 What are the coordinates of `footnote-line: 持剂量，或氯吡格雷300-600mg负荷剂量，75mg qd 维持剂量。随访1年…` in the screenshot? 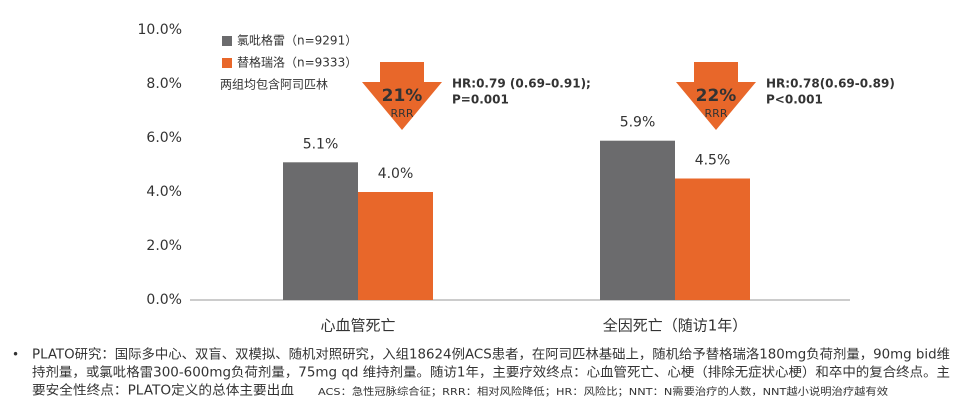 It's located at (491, 373).